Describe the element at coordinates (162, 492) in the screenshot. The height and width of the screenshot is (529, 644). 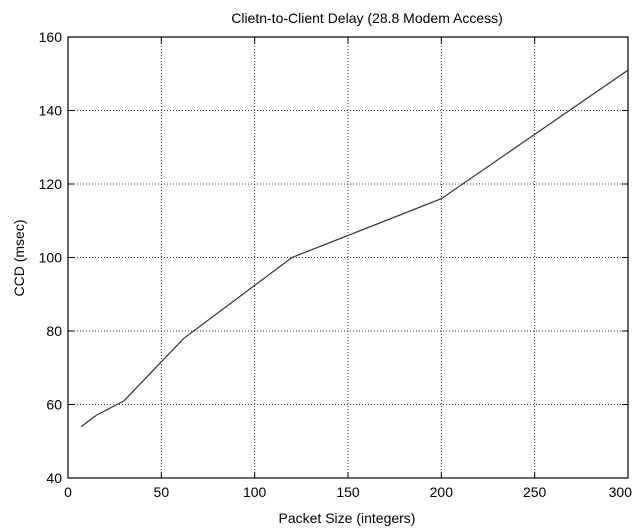
I see `x-tick-label-1: 50` at that location.